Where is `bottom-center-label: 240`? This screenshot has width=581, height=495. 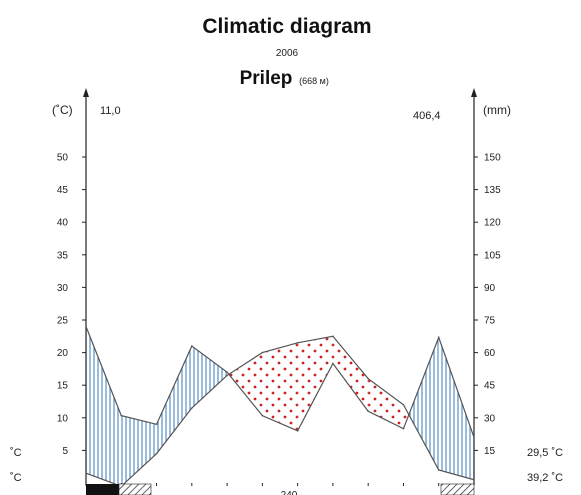
bottom-center-label: 240 is located at coordinates (289, 492).